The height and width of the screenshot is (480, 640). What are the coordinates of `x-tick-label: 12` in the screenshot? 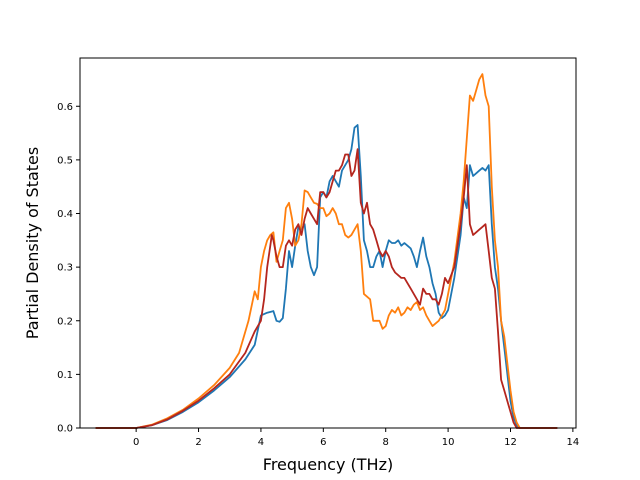 It's located at (510, 442).